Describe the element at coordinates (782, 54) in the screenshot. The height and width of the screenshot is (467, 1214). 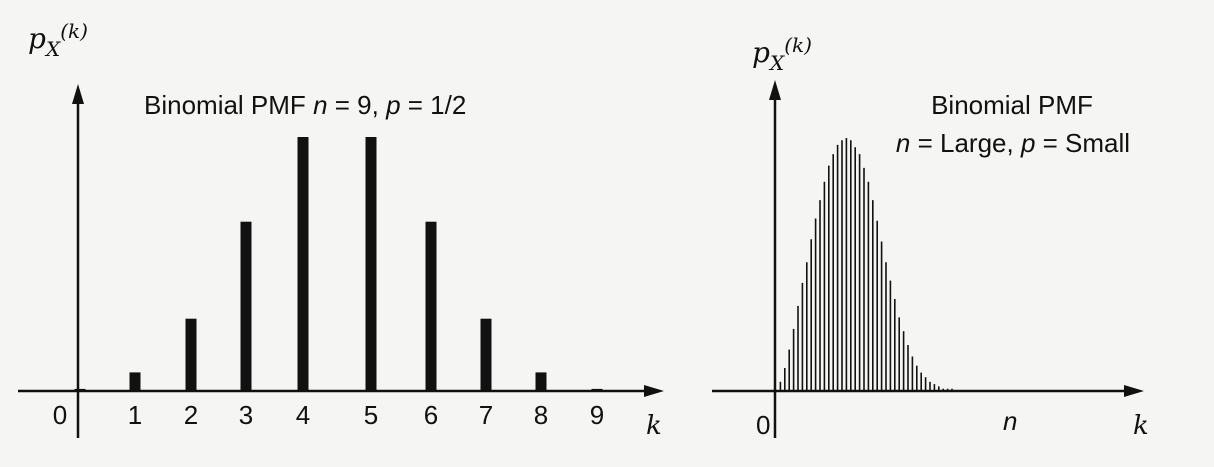
I see `right-y-axis-label: pX(k)` at that location.